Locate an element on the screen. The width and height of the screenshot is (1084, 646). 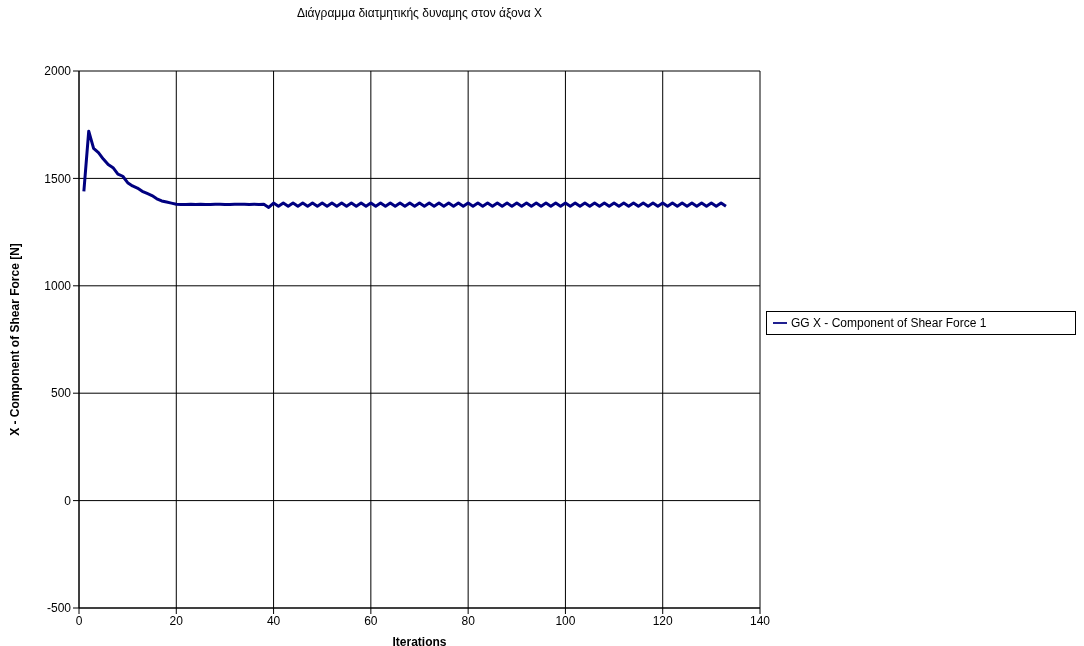
y-tick-label: 0 is located at coordinates (68, 500).